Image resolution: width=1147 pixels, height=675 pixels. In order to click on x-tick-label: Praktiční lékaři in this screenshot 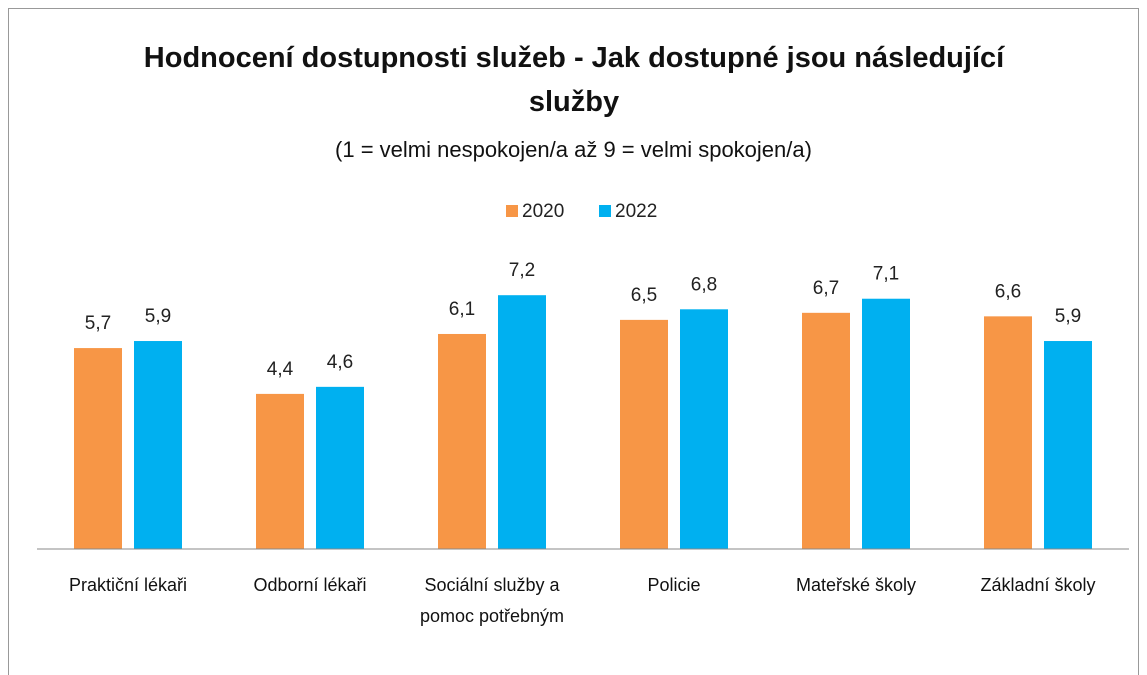, I will do `click(128, 585)`.